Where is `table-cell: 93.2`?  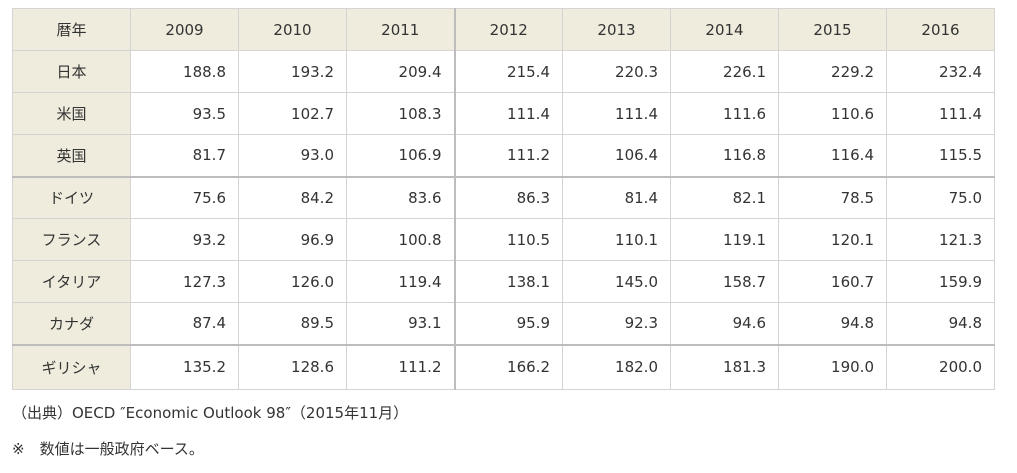
table-cell: 93.2 is located at coordinates (184, 239).